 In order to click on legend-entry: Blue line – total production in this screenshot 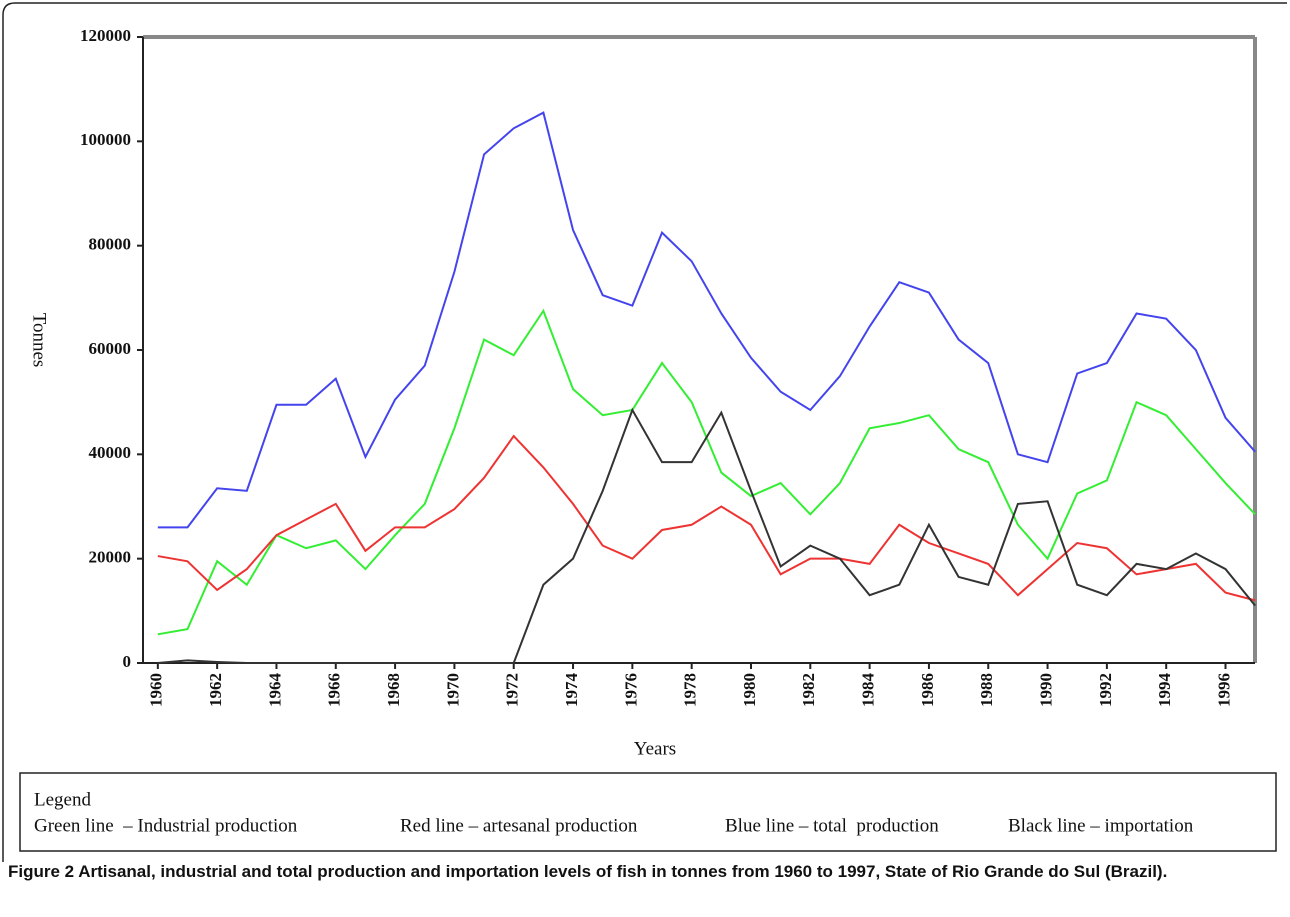, I will do `click(832, 825)`.